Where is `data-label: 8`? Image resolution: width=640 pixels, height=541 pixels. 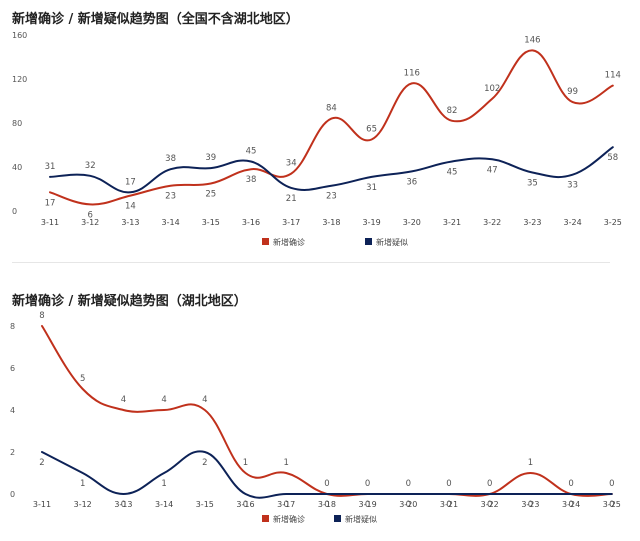 data-label: 8 is located at coordinates (41, 316).